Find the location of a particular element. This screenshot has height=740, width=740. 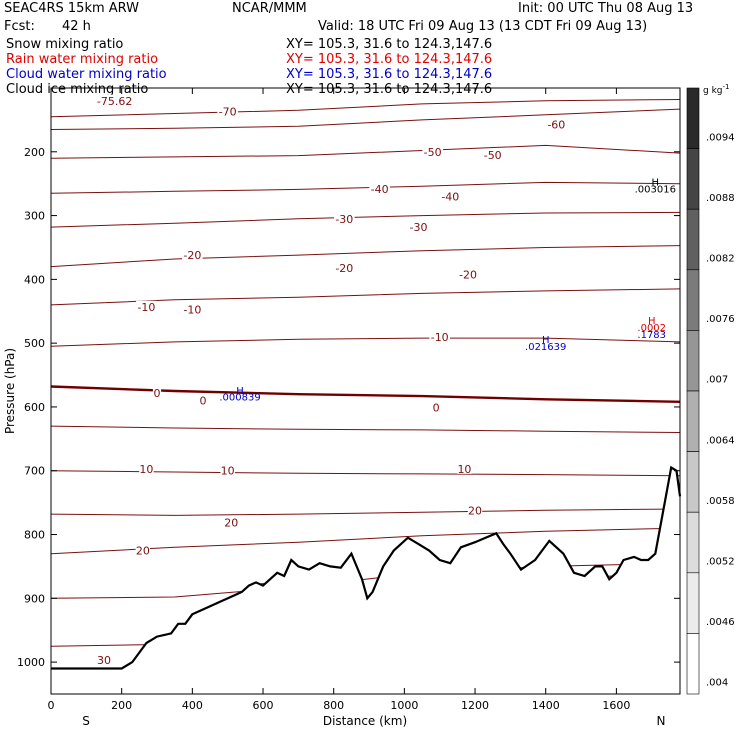

contour-label-5: -40 is located at coordinates (380, 189).